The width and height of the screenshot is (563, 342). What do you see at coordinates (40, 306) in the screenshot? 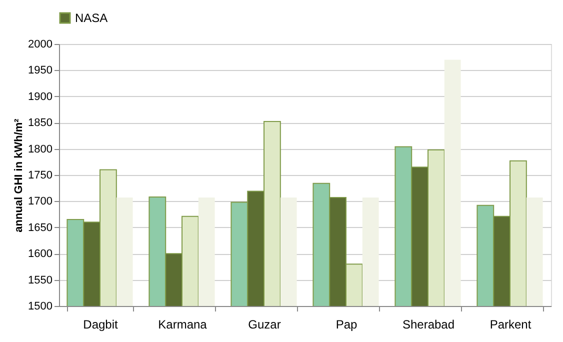
I see `y-tick-label: 1500` at bounding box center [40, 306].